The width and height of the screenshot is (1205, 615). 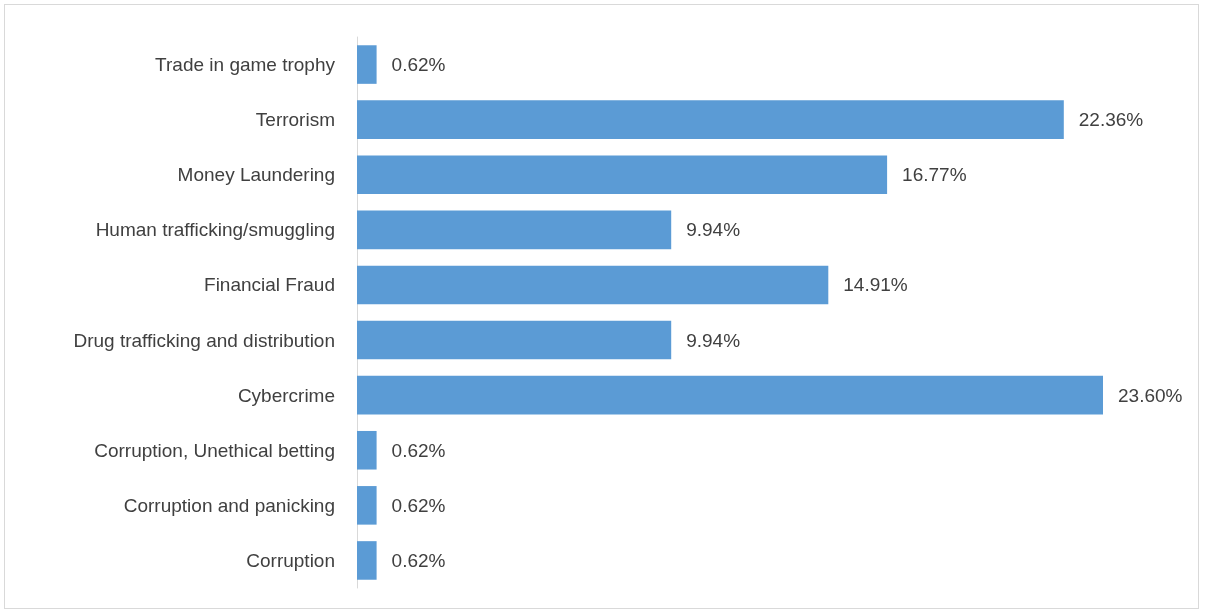 What do you see at coordinates (214, 450) in the screenshot?
I see `y-tick-label: Corruption, Unethical betting` at bounding box center [214, 450].